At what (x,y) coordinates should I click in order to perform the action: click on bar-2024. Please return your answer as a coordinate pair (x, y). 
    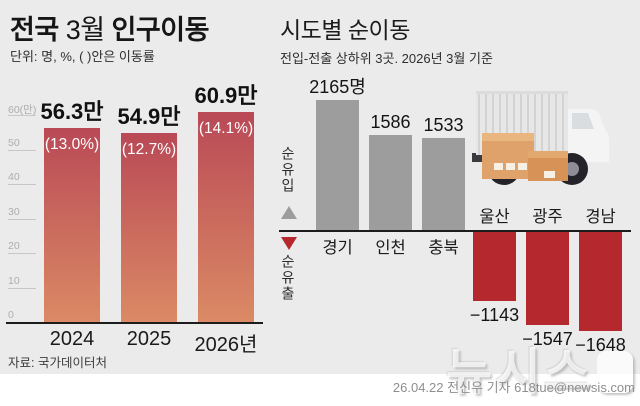
    Looking at the image, I should click on (72, 225).